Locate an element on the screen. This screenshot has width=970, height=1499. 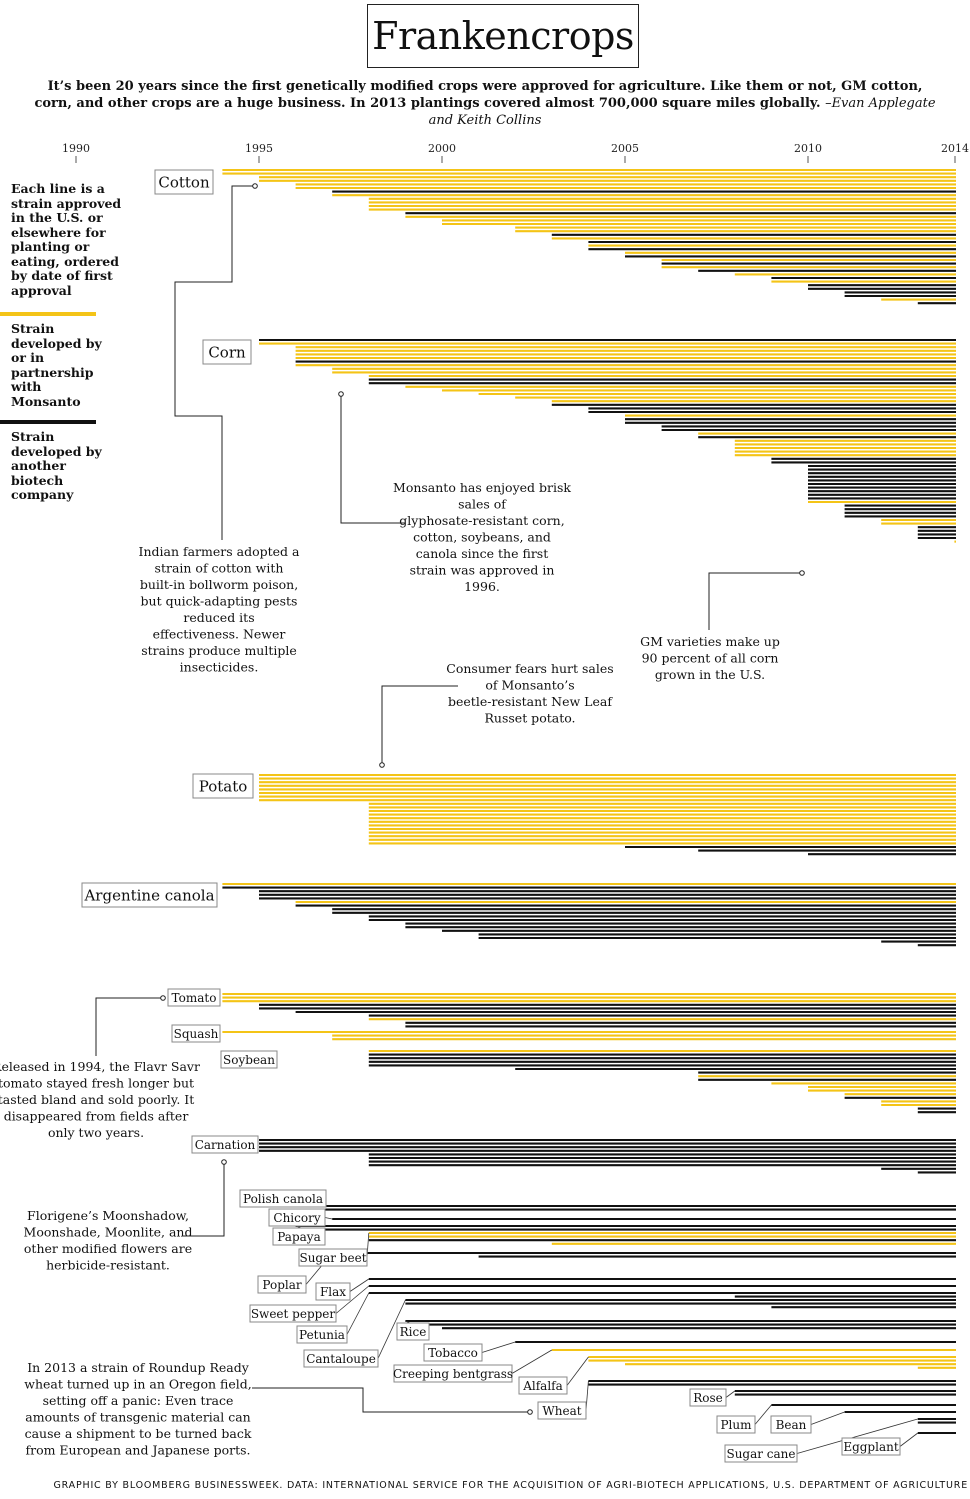
crop-label: Creeping bentgrass is located at coordinates (453, 1373).